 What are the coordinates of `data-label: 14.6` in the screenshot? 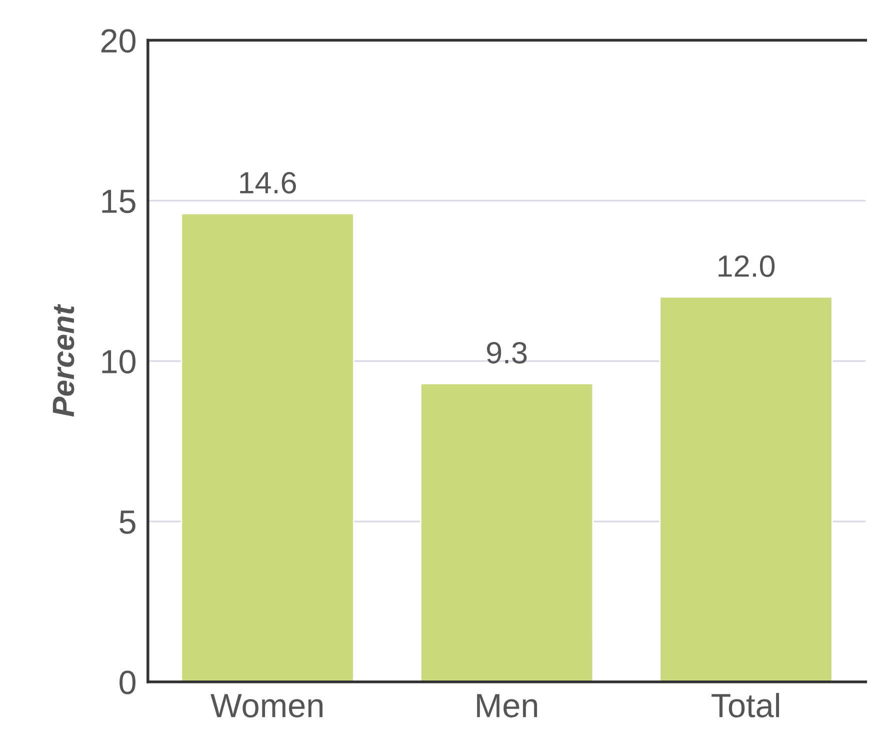 It's located at (268, 183).